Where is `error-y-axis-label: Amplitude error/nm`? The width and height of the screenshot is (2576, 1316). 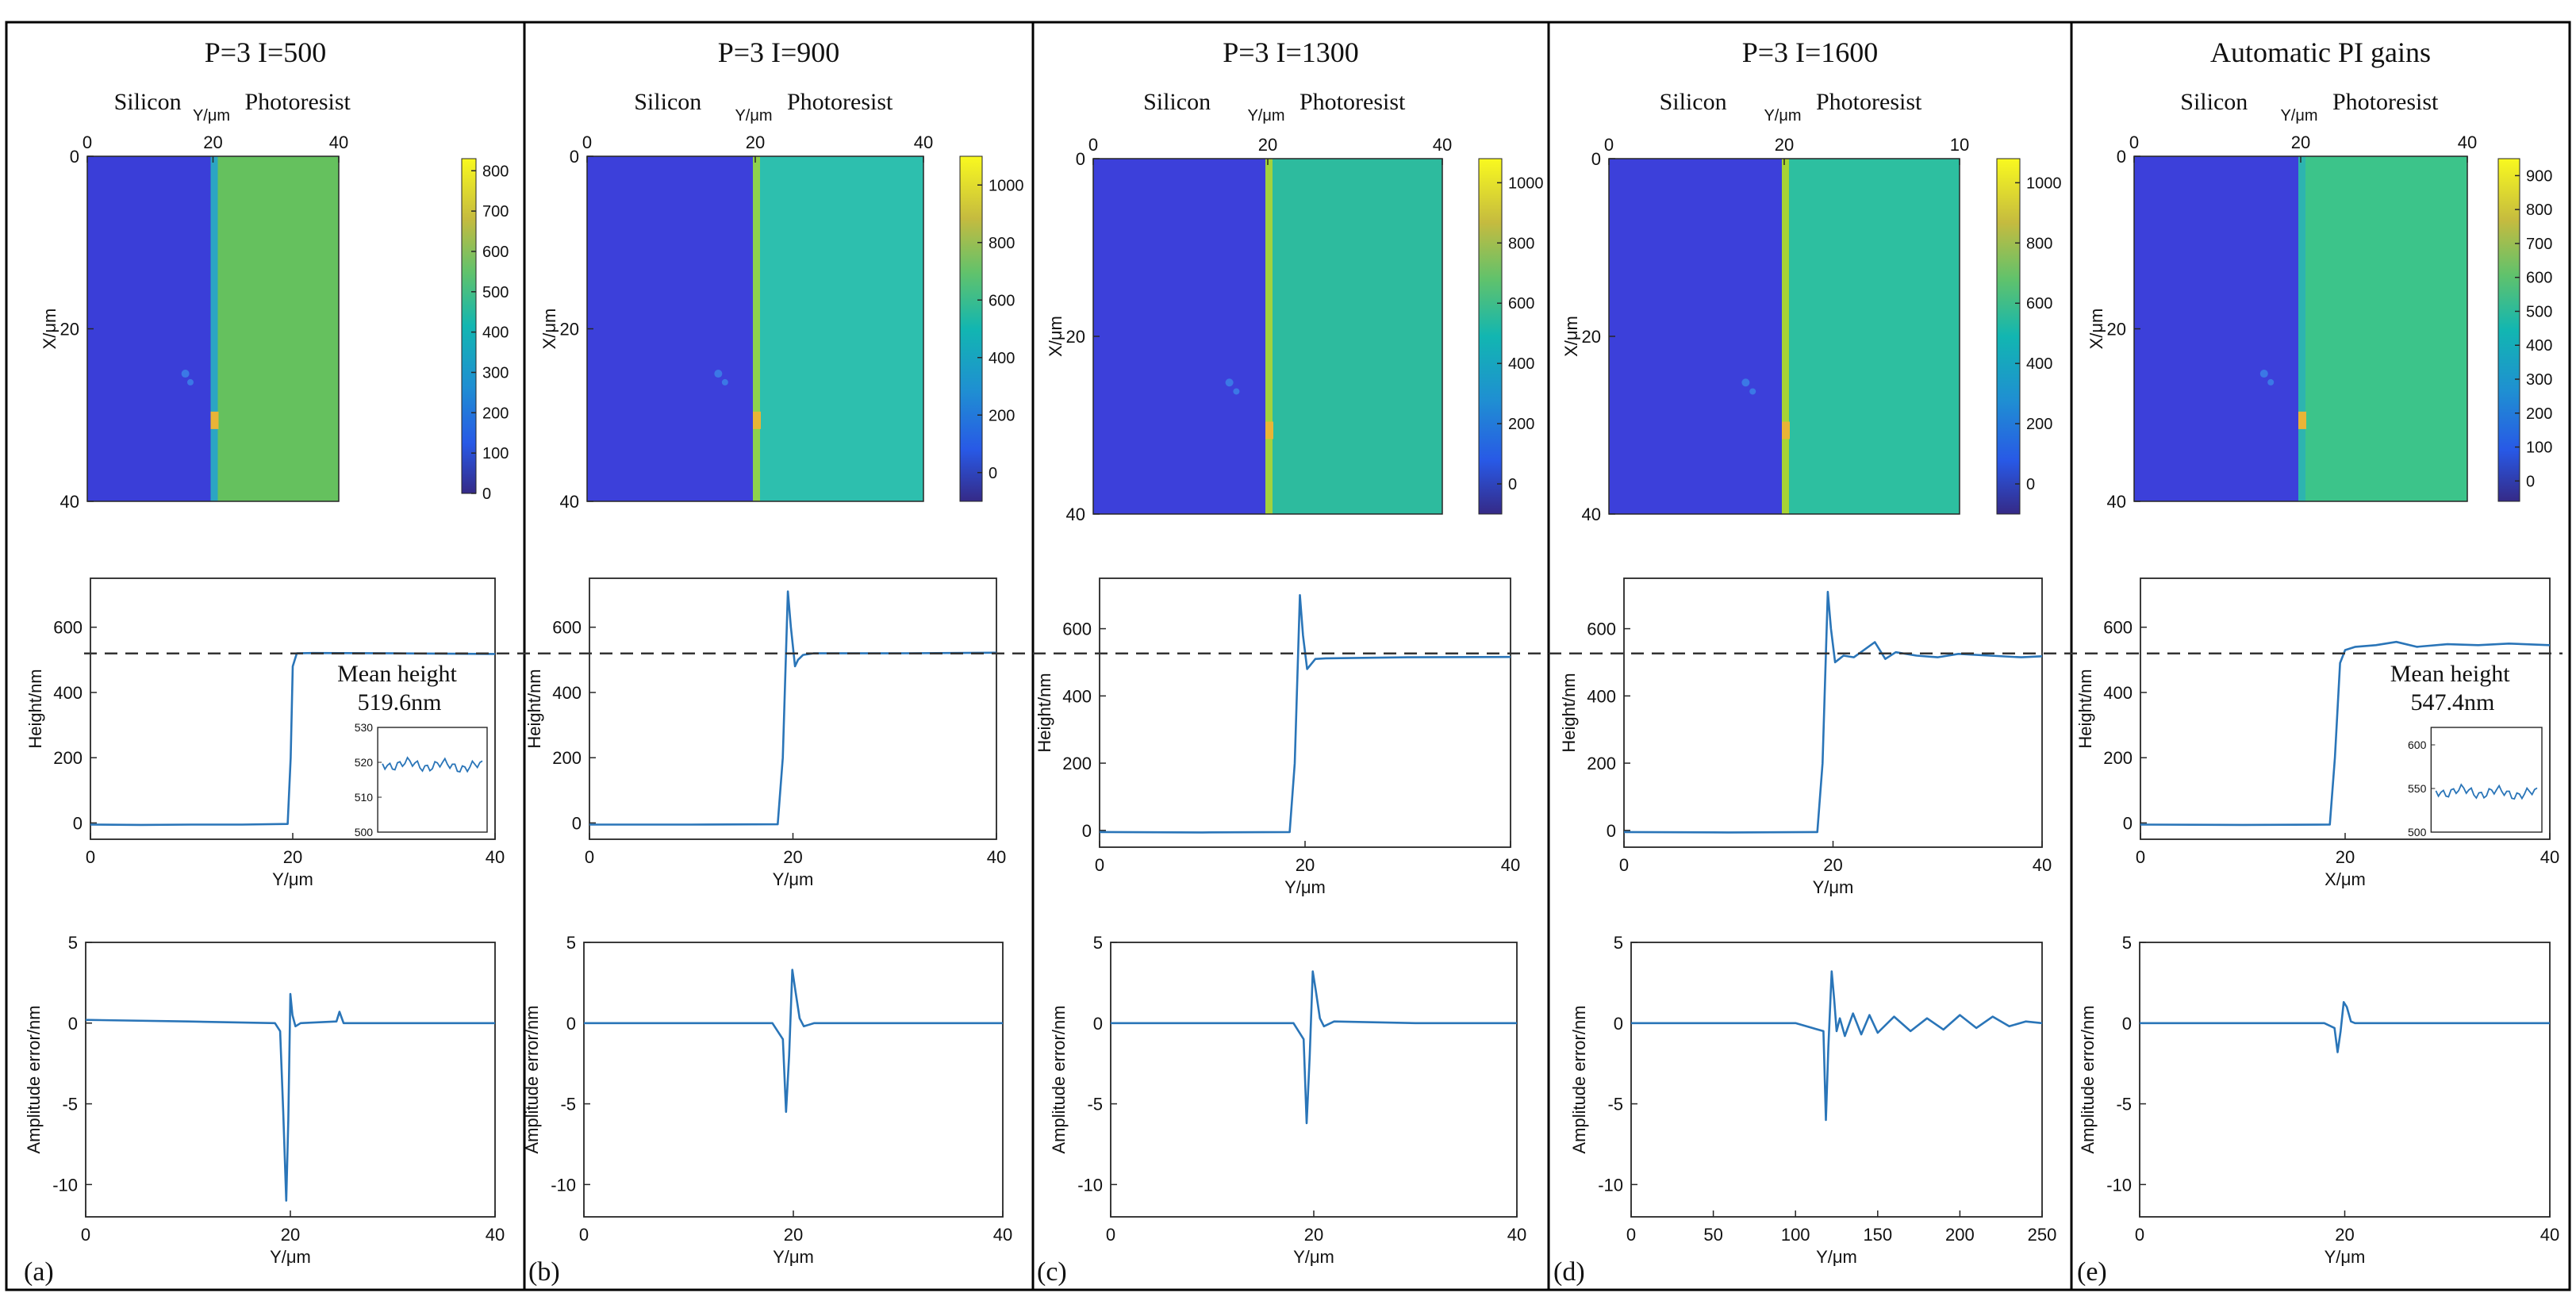 error-y-axis-label: Amplitude error/nm is located at coordinates (1579, 1079).